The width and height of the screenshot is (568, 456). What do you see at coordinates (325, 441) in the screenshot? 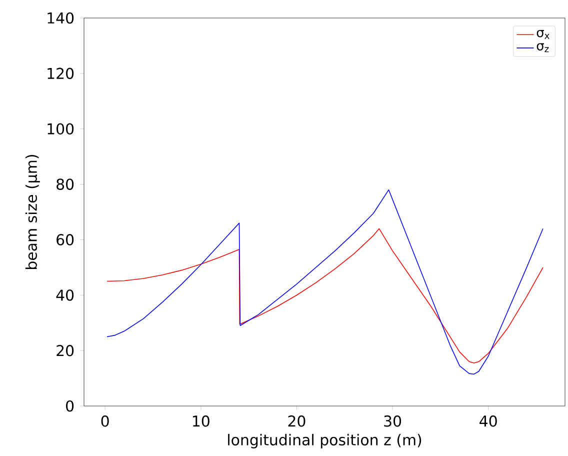
I see `x-axis-title: longitudinal position z (m)` at bounding box center [325, 441].